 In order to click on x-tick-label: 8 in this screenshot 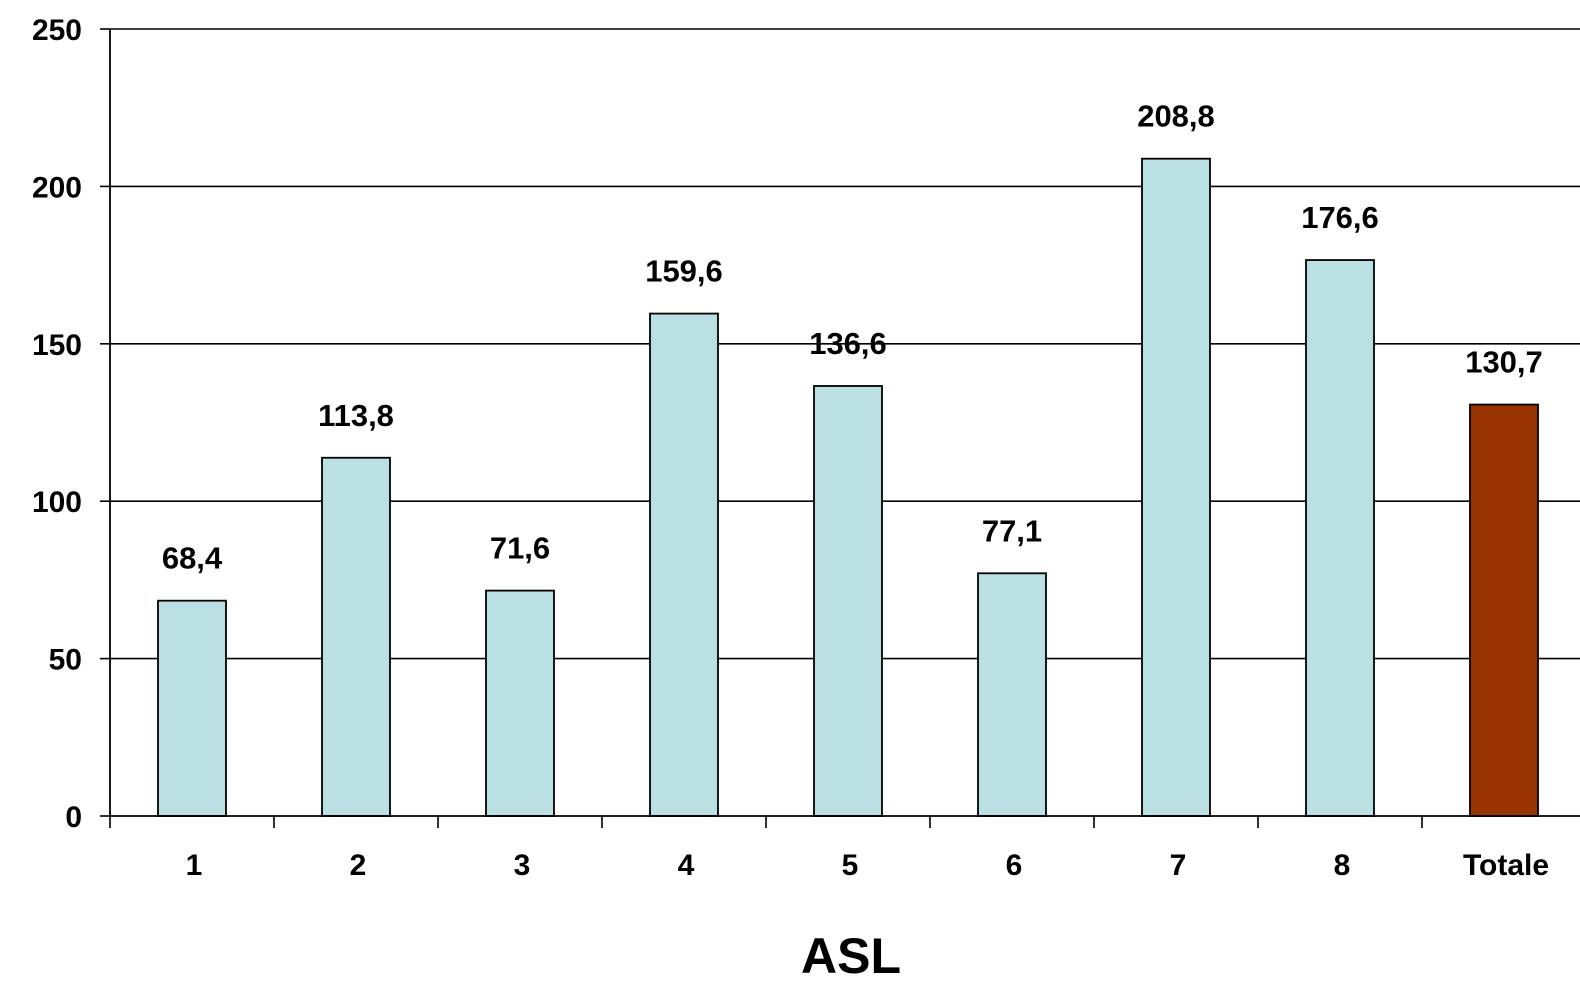, I will do `click(1342, 865)`.